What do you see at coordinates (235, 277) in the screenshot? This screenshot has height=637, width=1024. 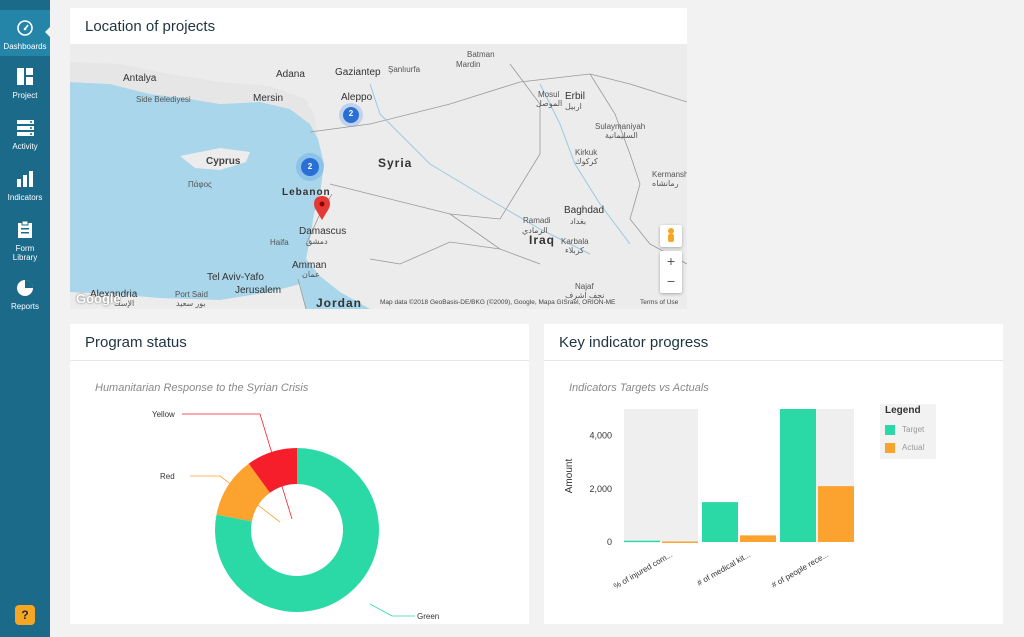 I see `map-label: Tel Aviv-Yafo` at bounding box center [235, 277].